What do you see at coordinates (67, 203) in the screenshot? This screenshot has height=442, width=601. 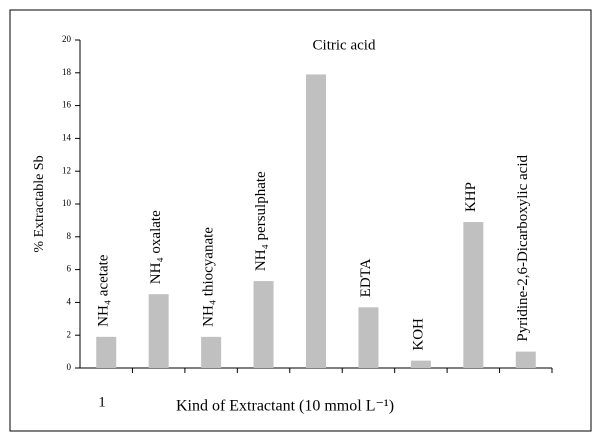 I see `y-tick-label: 10` at bounding box center [67, 203].